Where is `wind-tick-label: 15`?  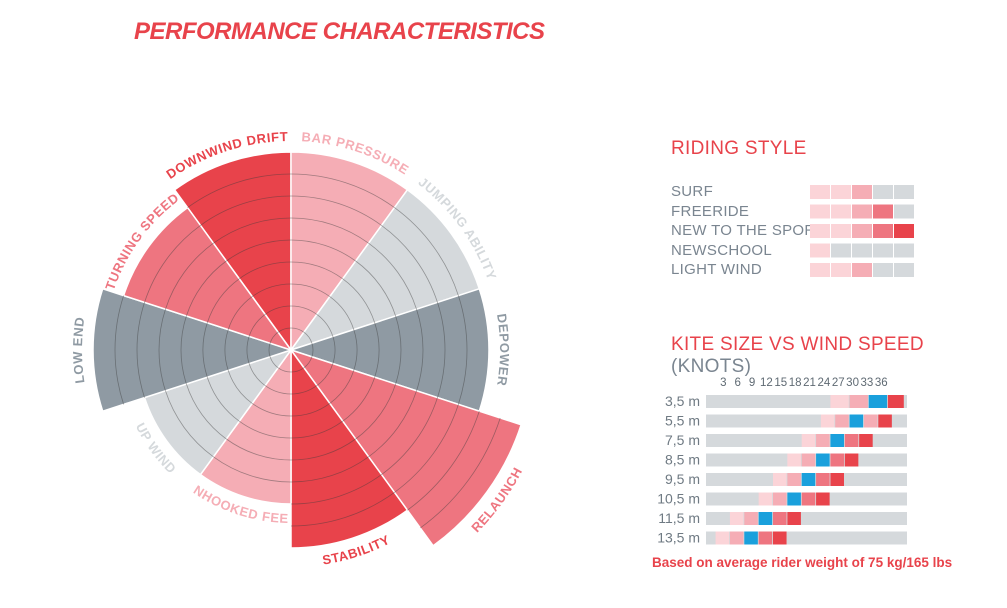
wind-tick-label: 15 is located at coordinates (780, 383).